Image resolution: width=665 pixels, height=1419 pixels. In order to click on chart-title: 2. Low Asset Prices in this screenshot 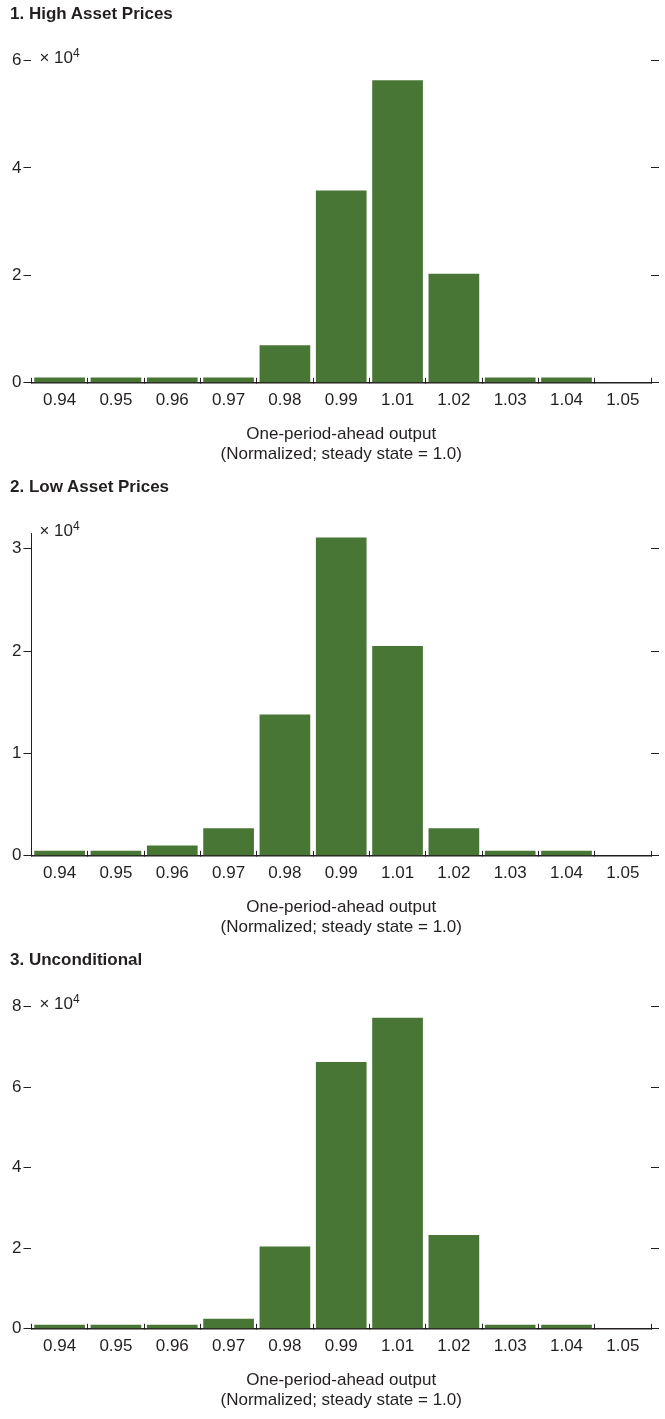, I will do `click(90, 486)`.